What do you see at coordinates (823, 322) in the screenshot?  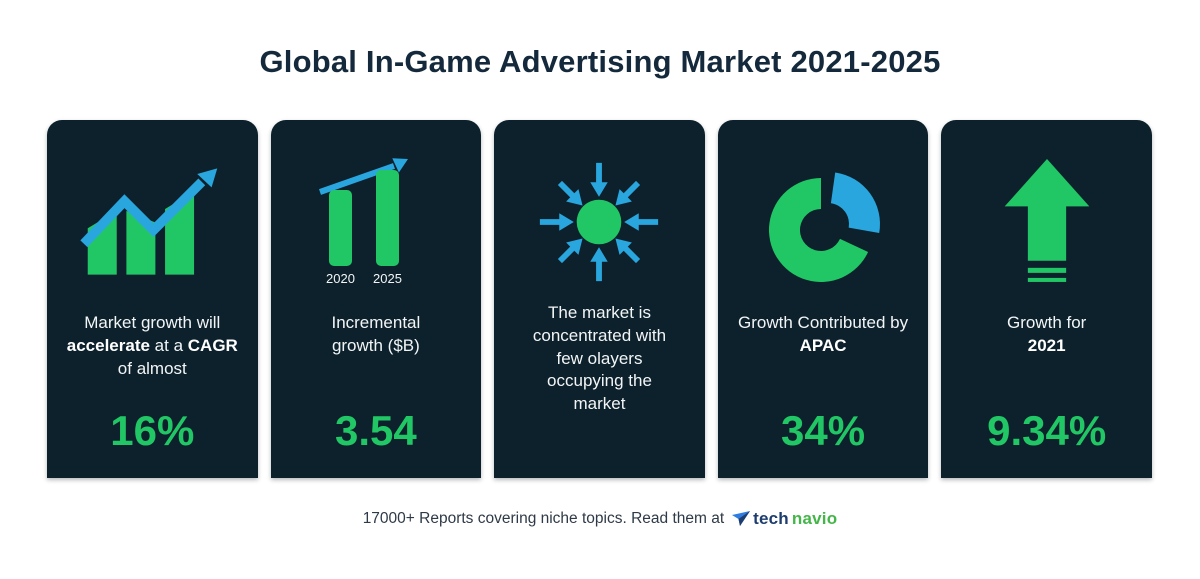 I see `desc-text: Growth Contributed by` at bounding box center [823, 322].